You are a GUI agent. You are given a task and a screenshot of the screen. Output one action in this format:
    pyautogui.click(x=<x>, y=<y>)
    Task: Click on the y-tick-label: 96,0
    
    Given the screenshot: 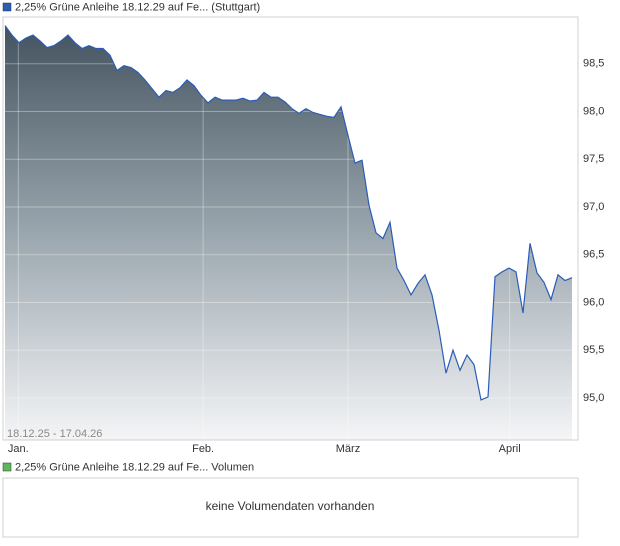 What is the action you would take?
    pyautogui.click(x=593, y=302)
    